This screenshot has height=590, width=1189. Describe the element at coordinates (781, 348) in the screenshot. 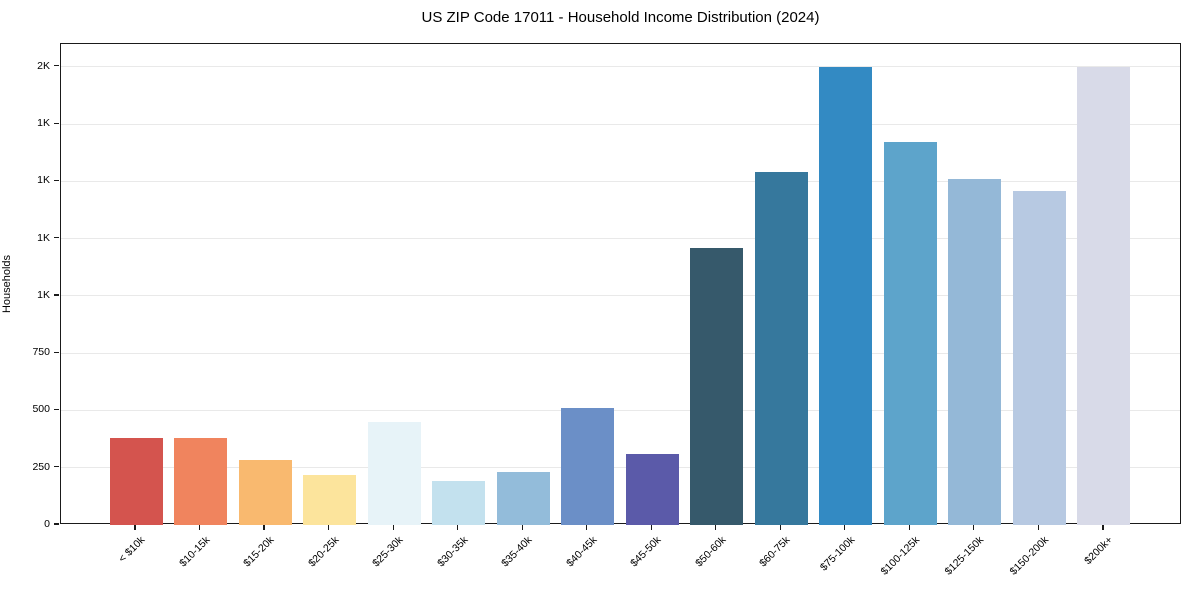

I see `bar-60-75k` at that location.